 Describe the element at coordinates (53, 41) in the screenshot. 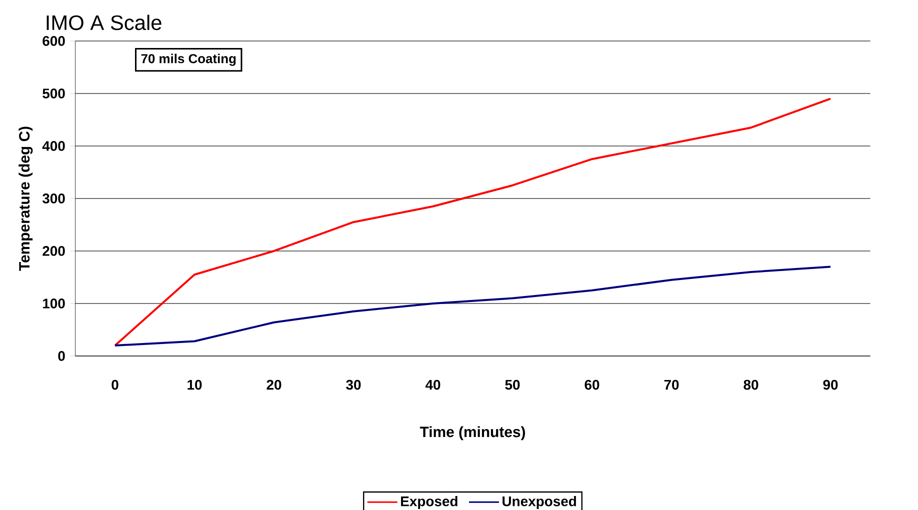

I see `y-tick-label: 600` at that location.